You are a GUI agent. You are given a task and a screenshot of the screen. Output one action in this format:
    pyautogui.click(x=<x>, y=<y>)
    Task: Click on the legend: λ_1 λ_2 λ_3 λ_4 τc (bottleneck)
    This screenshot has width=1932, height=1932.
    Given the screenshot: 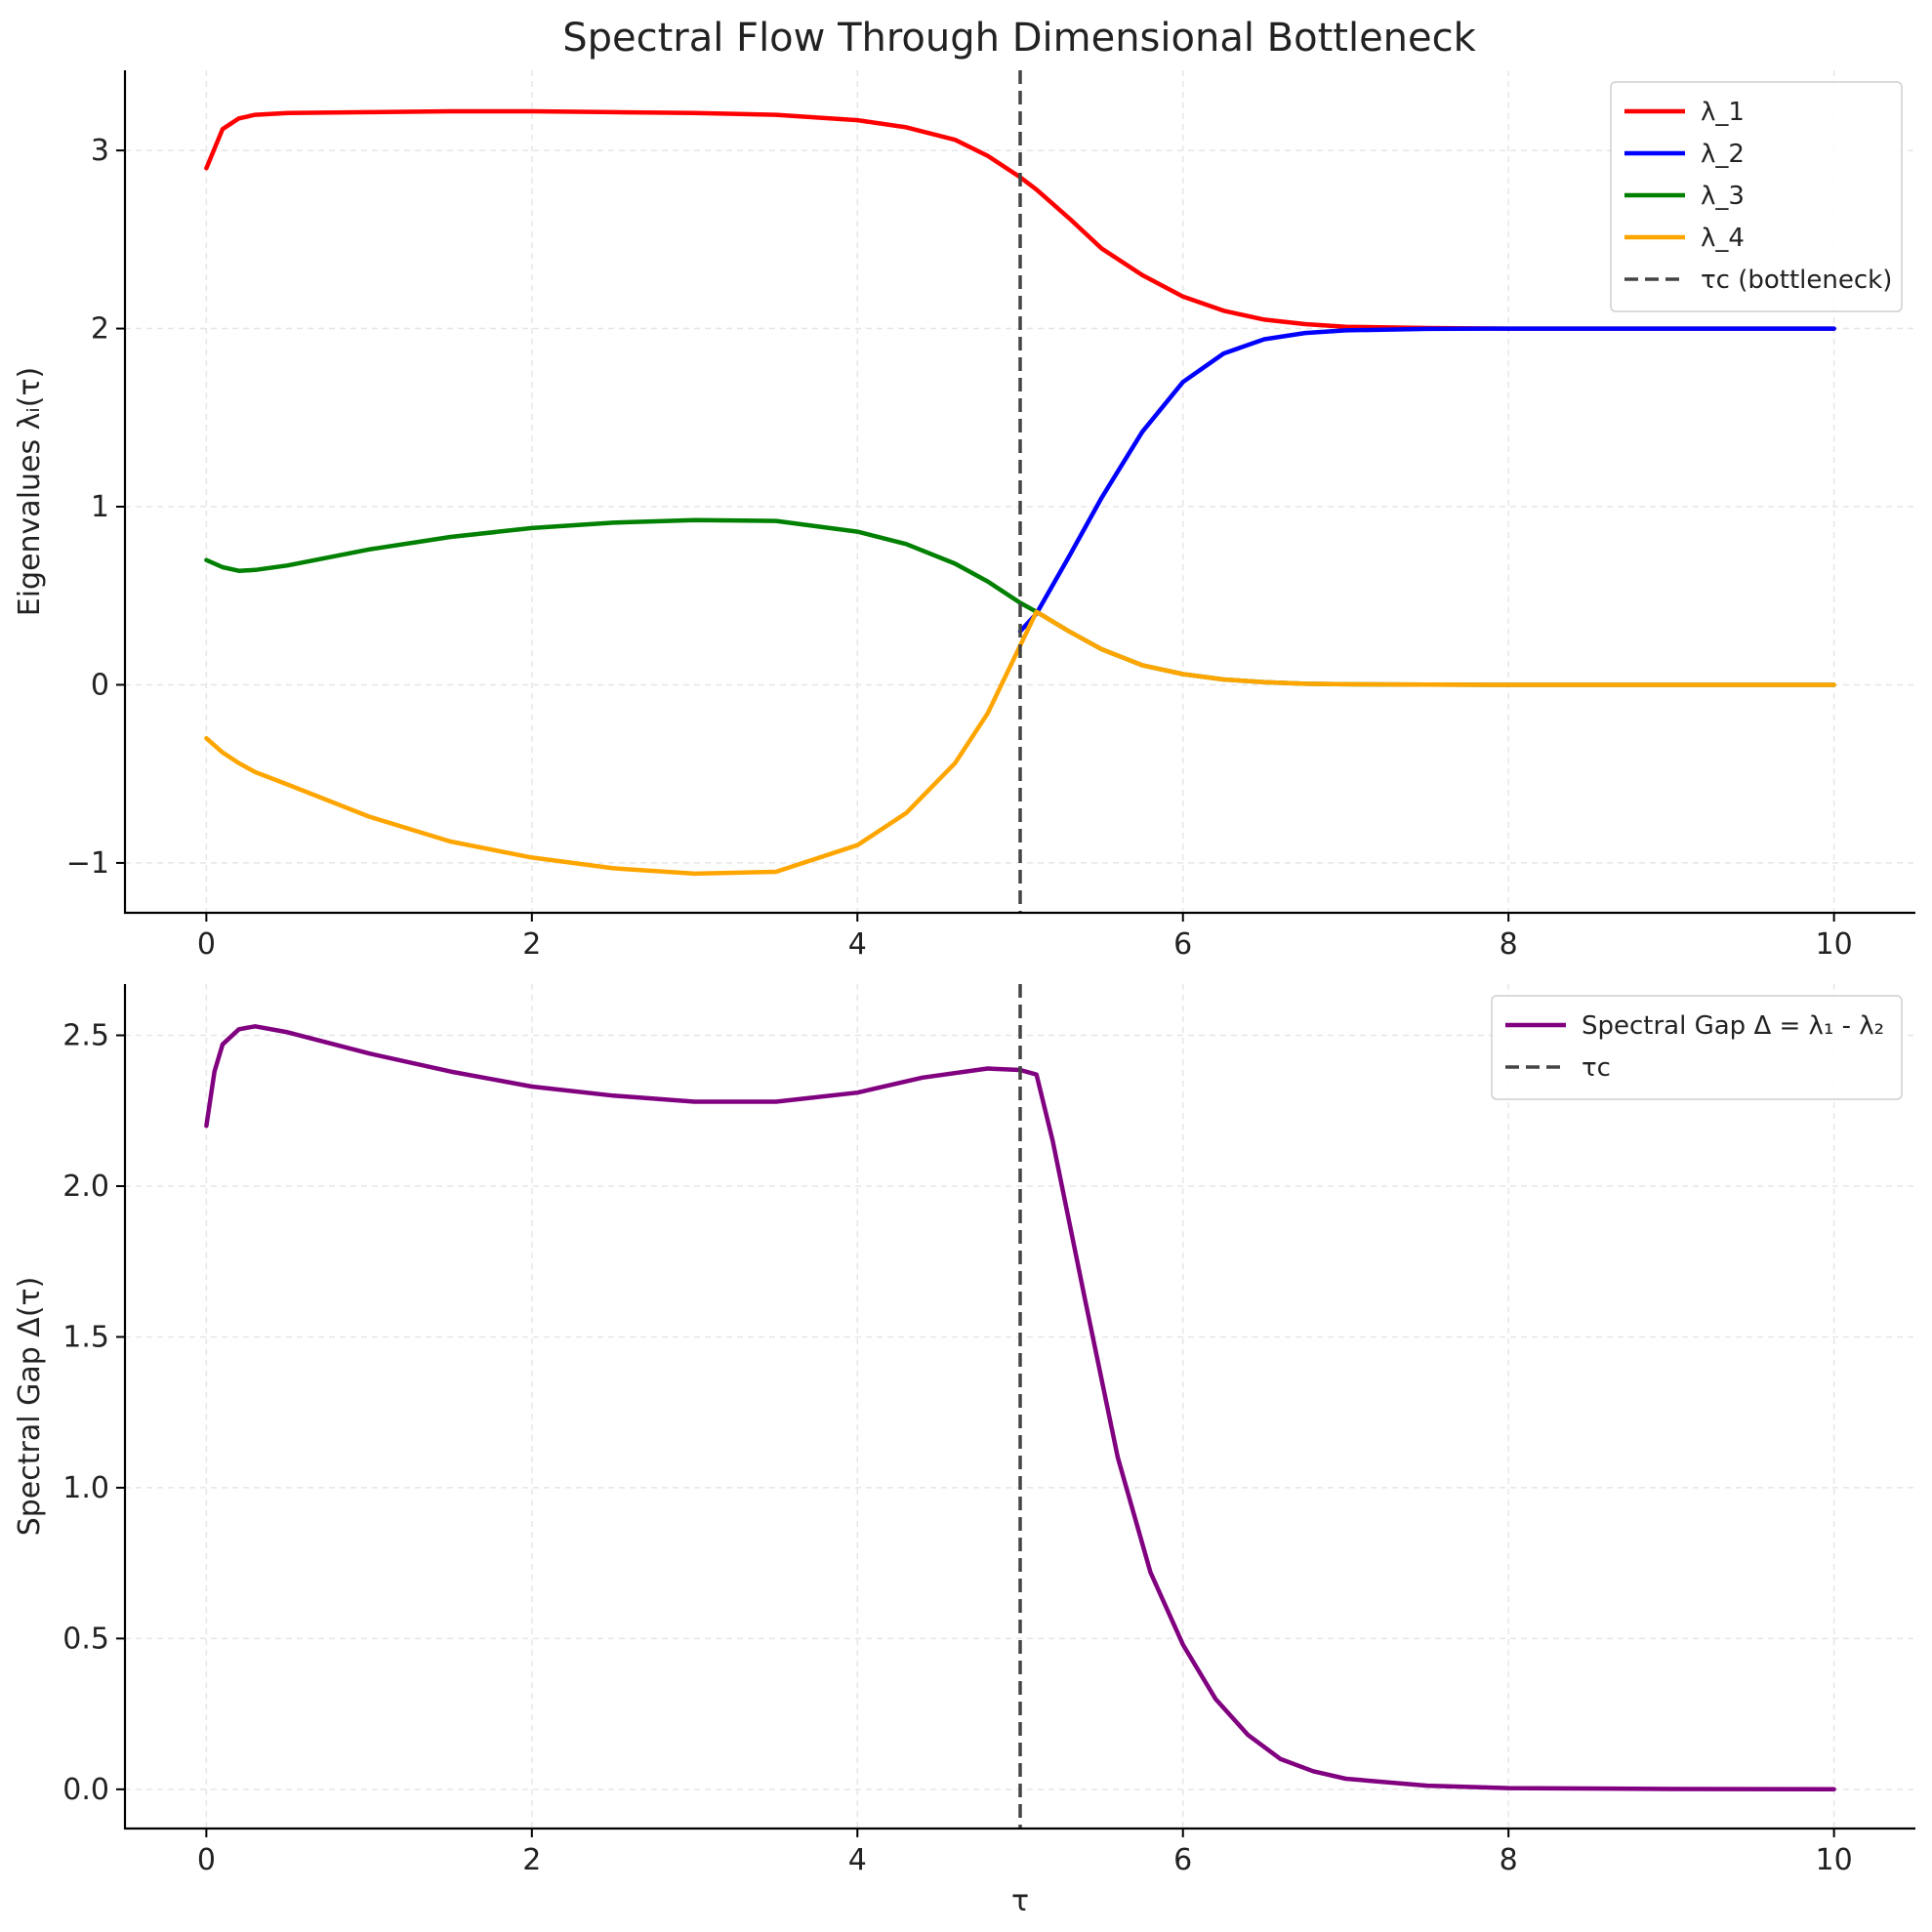 What is the action you would take?
    pyautogui.click(x=1756, y=196)
    